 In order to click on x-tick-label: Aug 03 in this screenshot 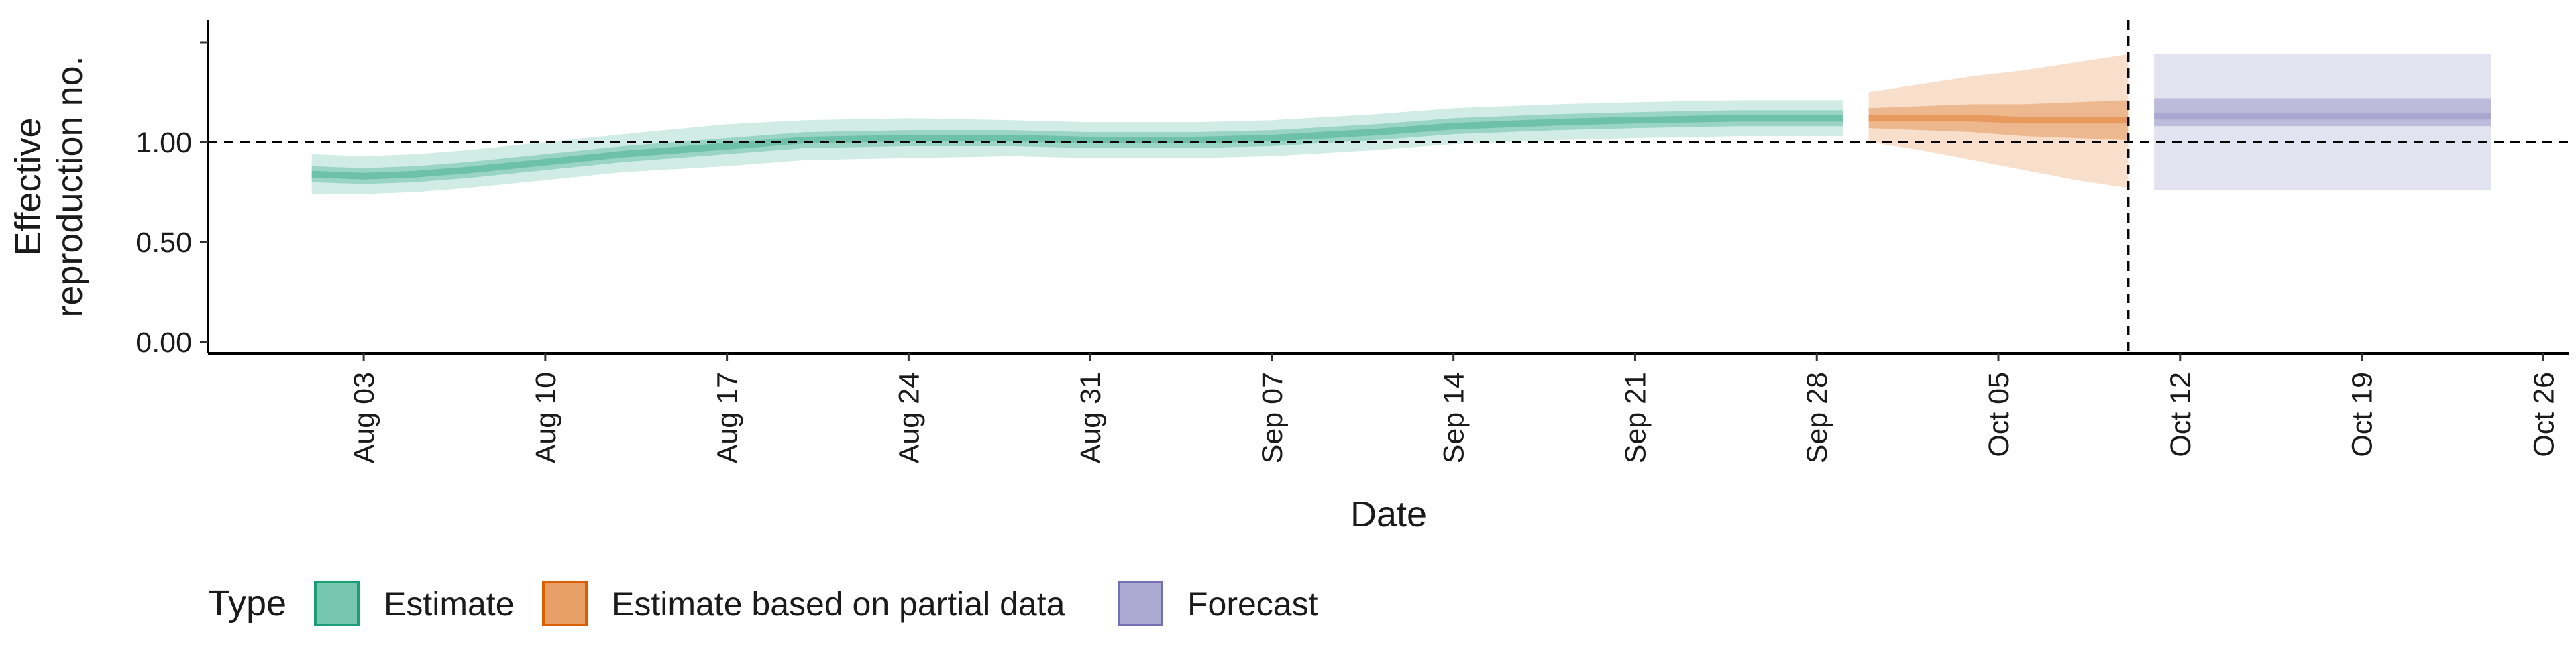, I will do `click(364, 417)`.